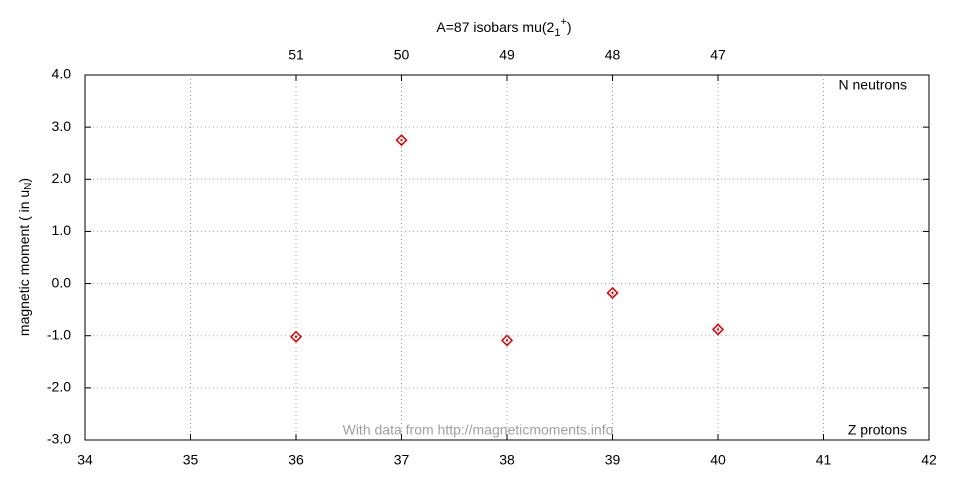 Image resolution: width=960 pixels, height=480 pixels. What do you see at coordinates (877, 430) in the screenshot?
I see `annotation: Z protons` at bounding box center [877, 430].